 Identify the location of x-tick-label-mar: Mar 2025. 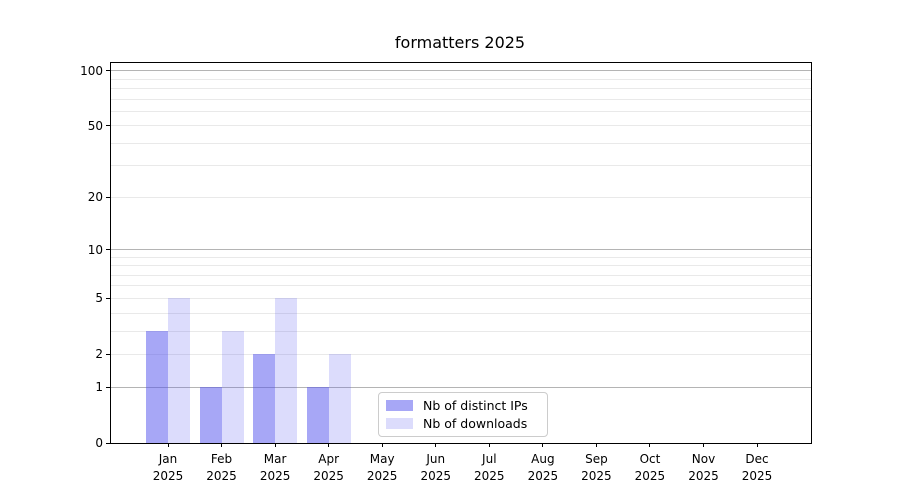
(275, 467).